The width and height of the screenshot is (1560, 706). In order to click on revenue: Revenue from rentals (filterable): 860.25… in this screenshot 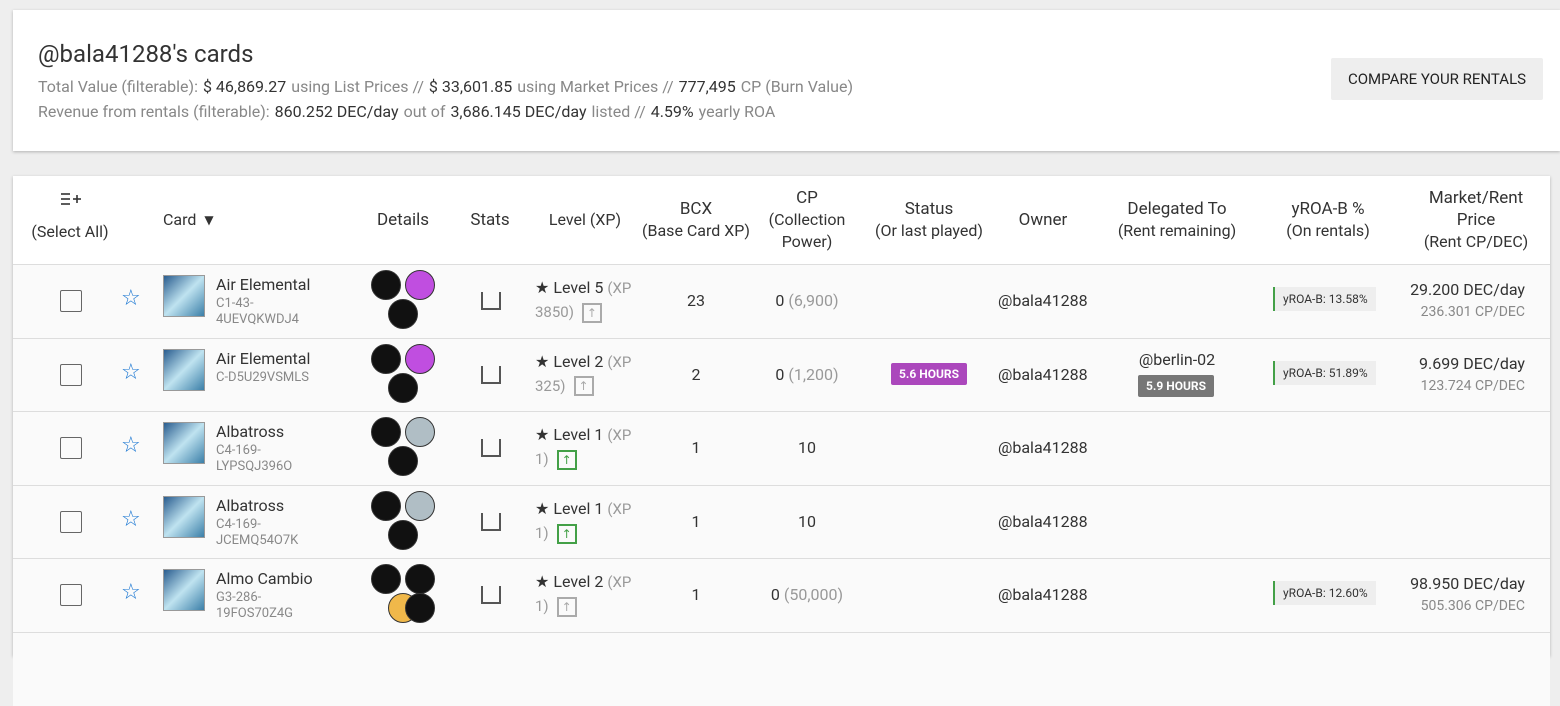, I will do `click(409, 111)`.